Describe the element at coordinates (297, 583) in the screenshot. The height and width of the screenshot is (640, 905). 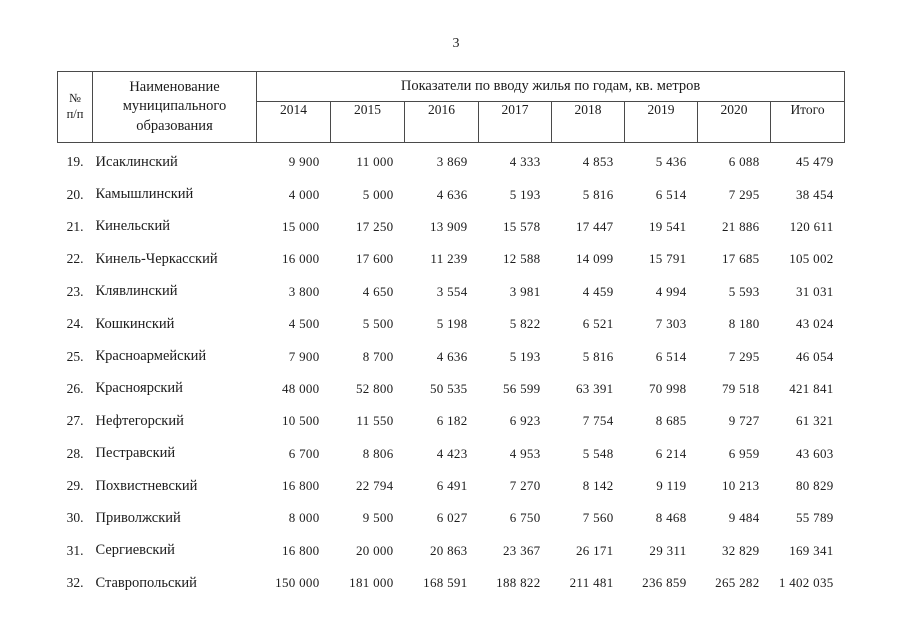
I see `value-cell: 150 000` at that location.